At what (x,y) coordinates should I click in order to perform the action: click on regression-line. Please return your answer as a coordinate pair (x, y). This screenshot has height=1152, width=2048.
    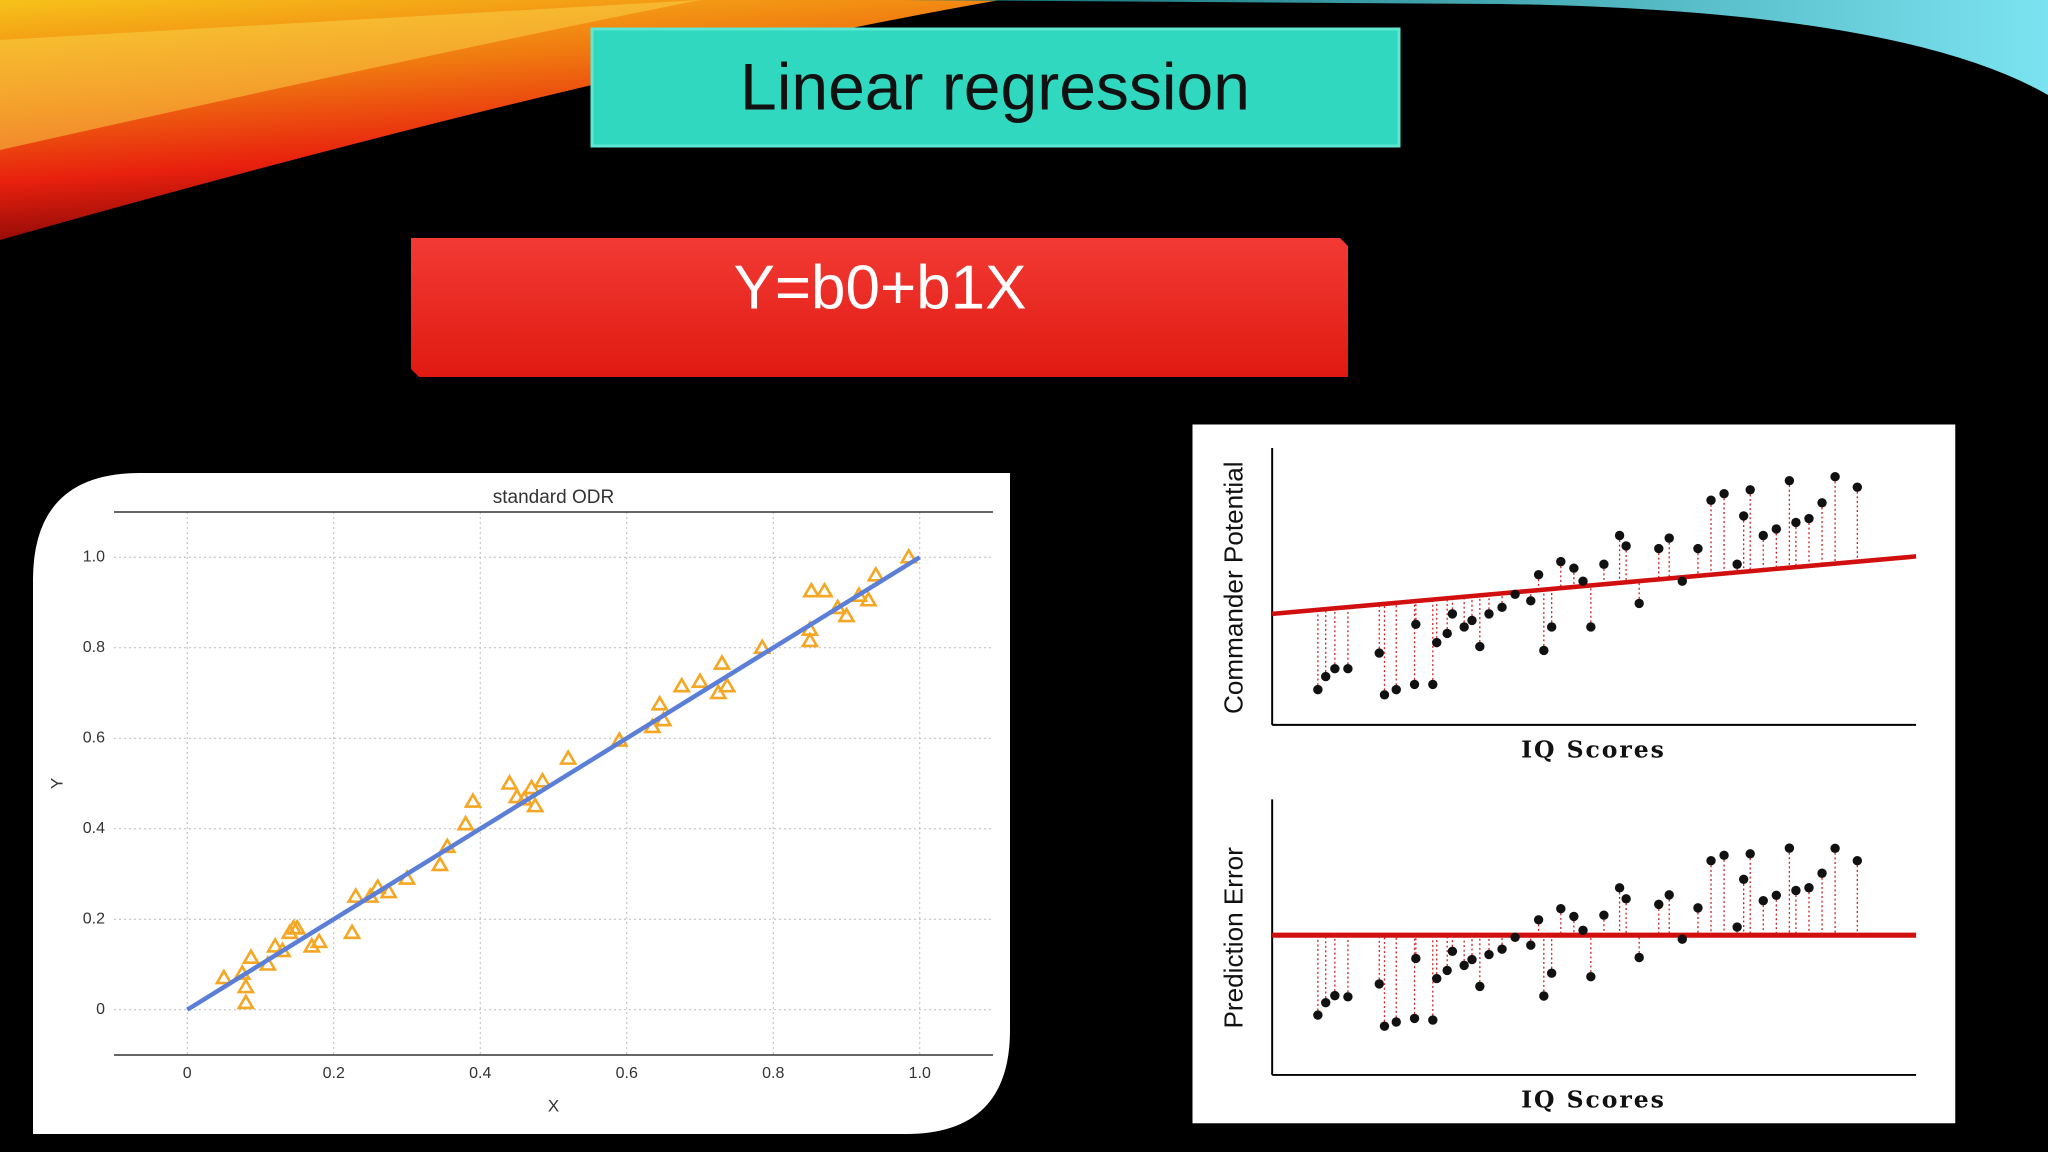
    Looking at the image, I should click on (1594, 585).